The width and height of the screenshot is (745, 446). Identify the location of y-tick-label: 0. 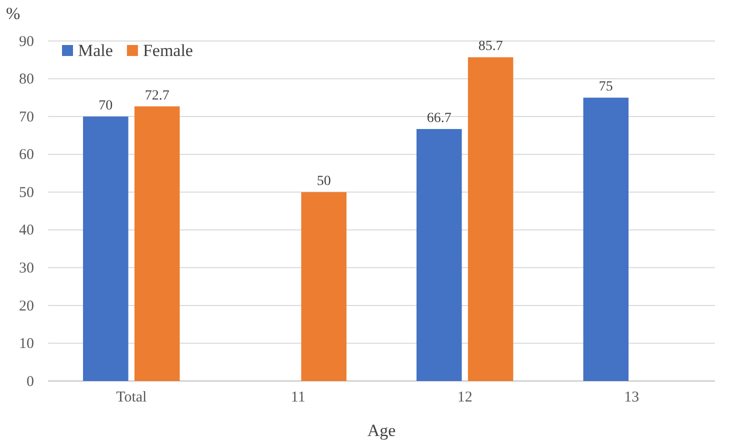
(30, 382).